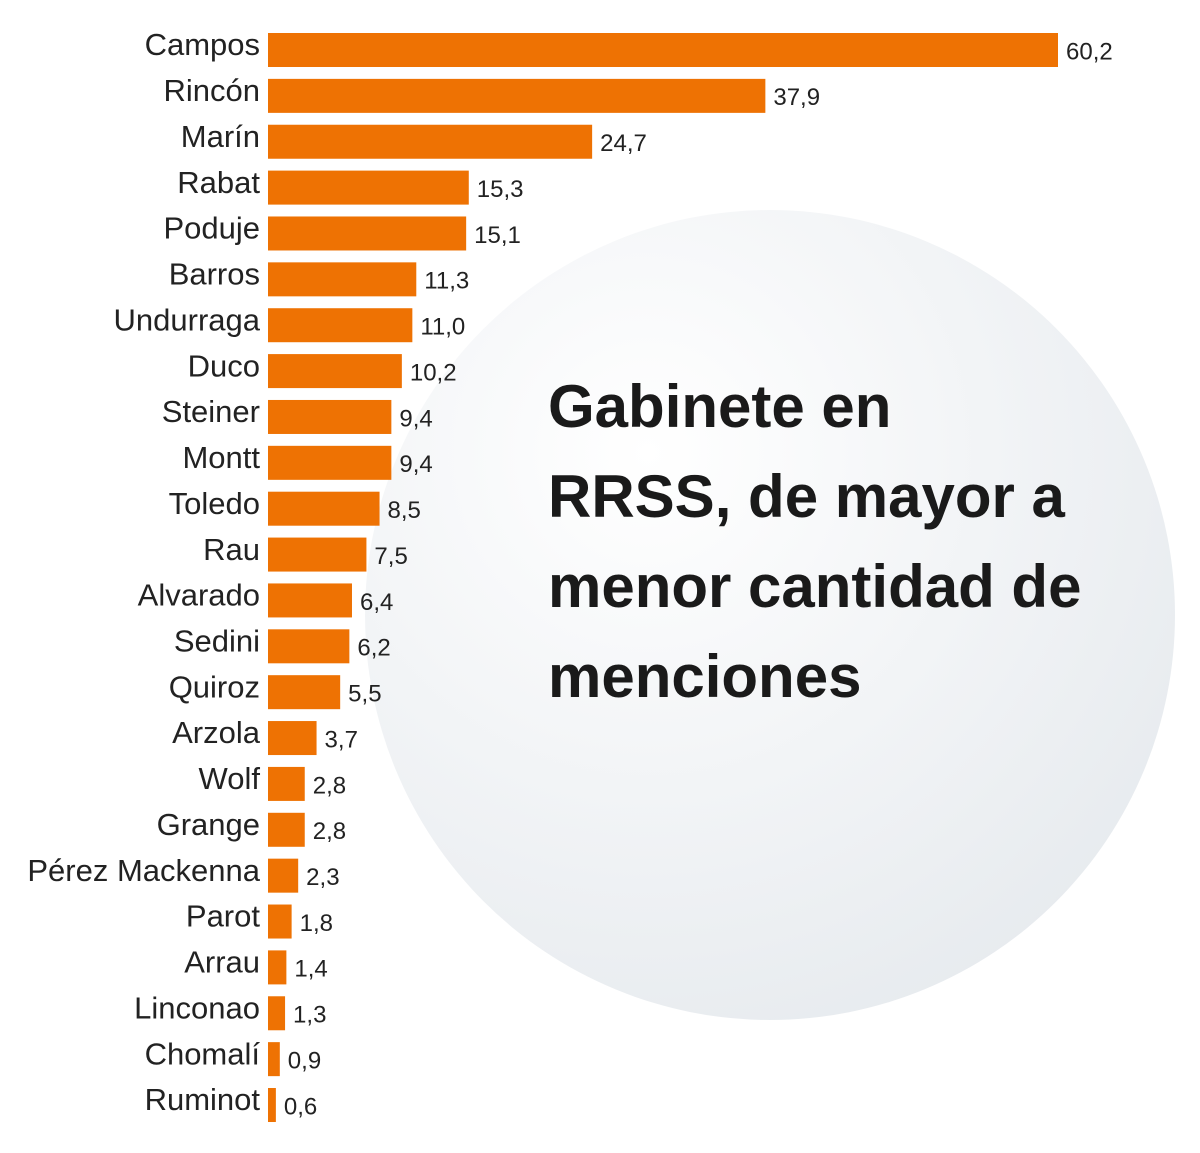 Image resolution: width=1200 pixels, height=1153 pixels. What do you see at coordinates (221, 457) in the screenshot?
I see `category-label: Montt` at bounding box center [221, 457].